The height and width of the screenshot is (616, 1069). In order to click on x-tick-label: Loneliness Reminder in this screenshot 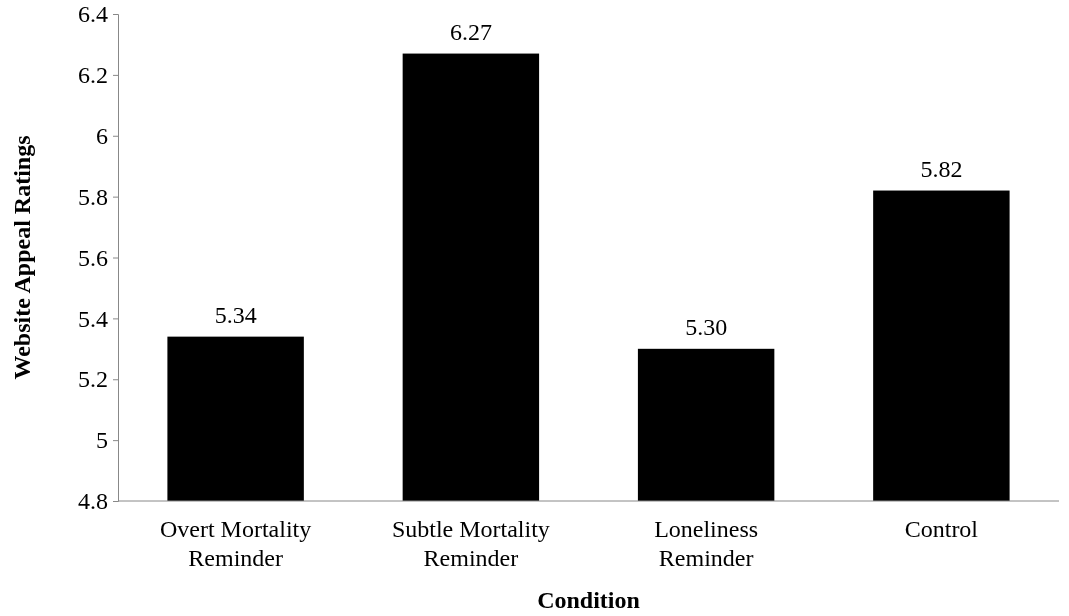, I will do `click(706, 543)`.